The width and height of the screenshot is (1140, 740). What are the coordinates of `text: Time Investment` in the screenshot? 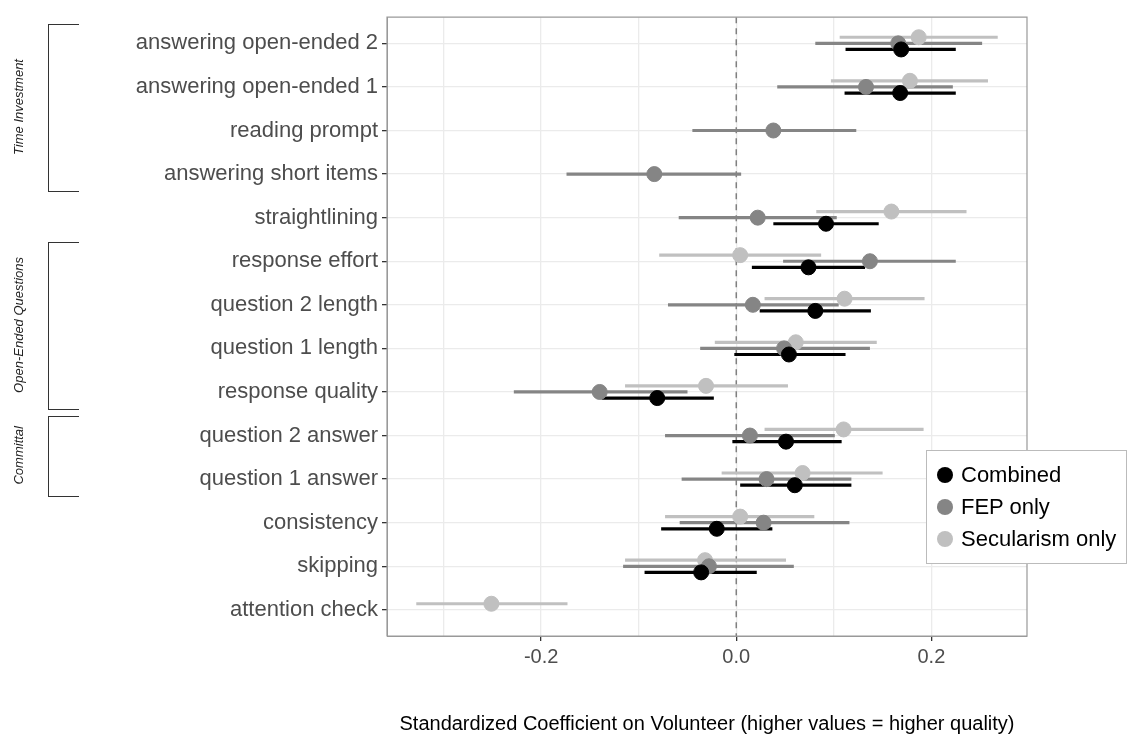 It's located at (18, 106).